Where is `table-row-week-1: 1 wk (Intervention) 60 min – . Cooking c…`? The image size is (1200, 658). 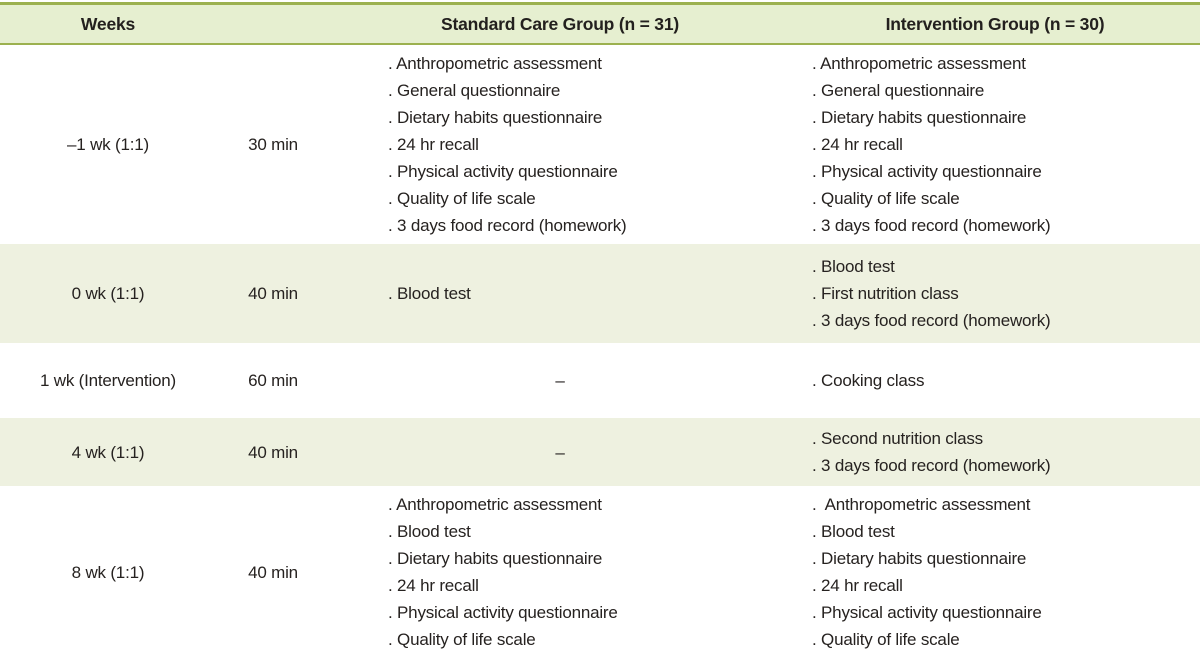
table-row-week-1: 1 wk (Intervention) 60 min – . Cooking c… is located at coordinates (600, 380).